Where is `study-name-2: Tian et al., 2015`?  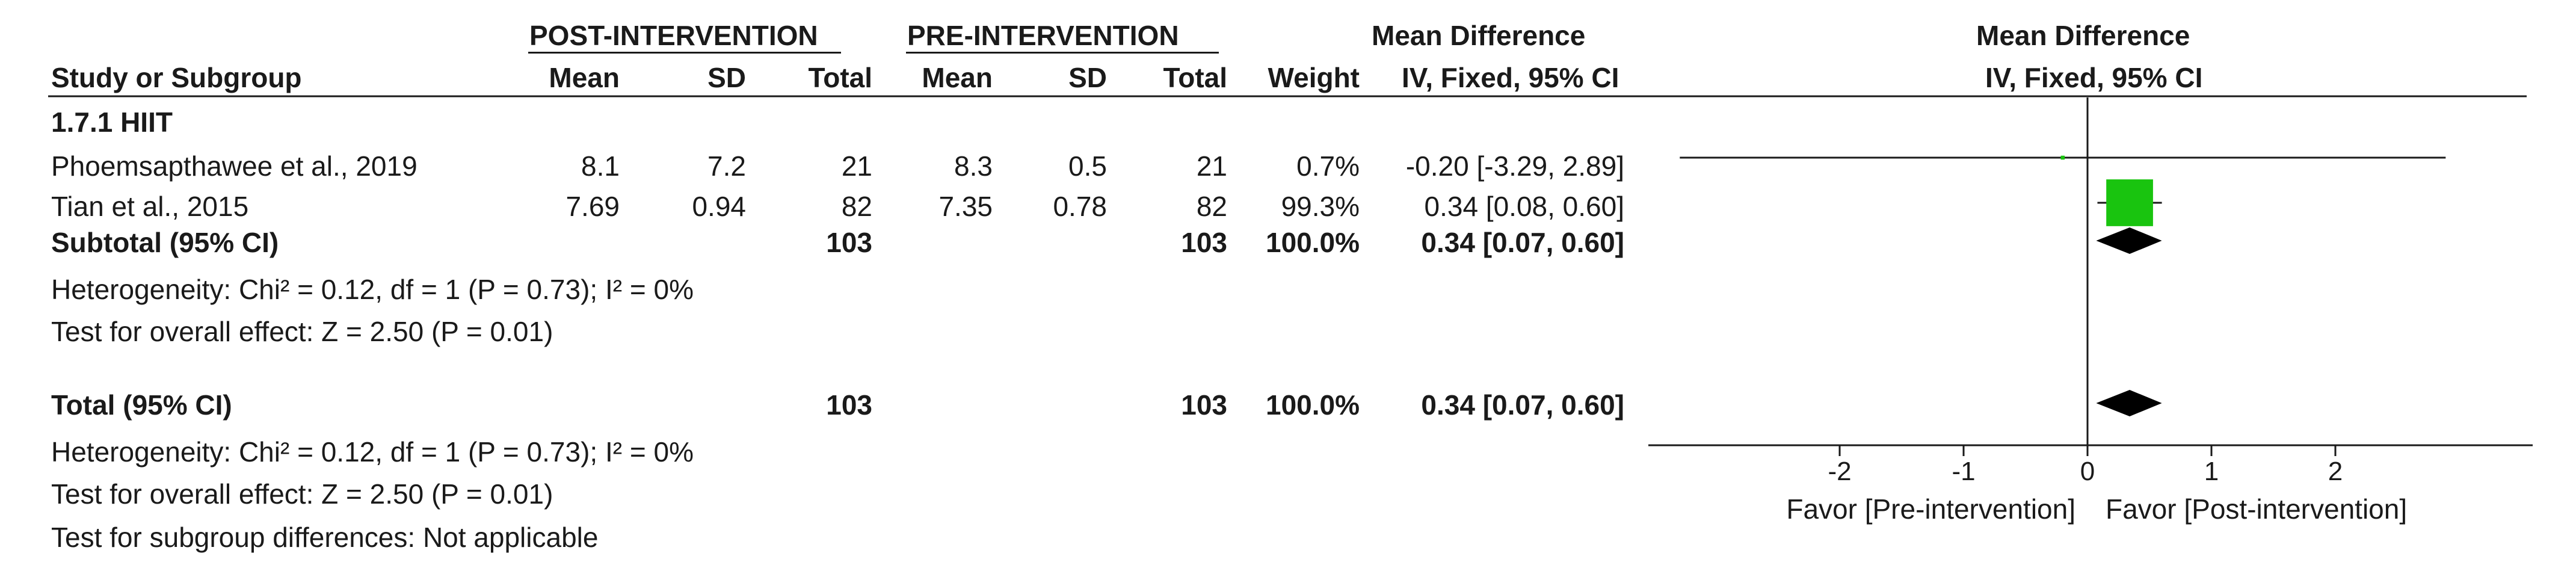 study-name-2: Tian et al., 2015 is located at coordinates (150, 206).